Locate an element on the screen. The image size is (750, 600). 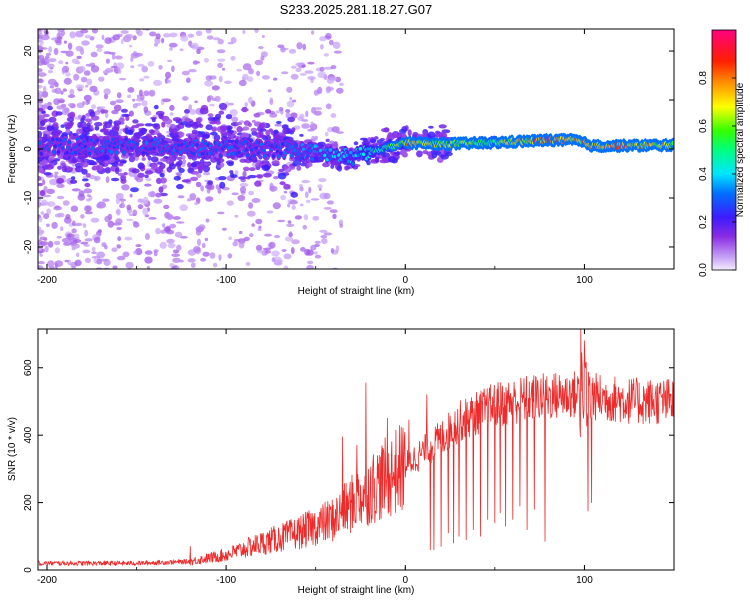
snr-ytick-label: 400 is located at coordinates (28, 434).